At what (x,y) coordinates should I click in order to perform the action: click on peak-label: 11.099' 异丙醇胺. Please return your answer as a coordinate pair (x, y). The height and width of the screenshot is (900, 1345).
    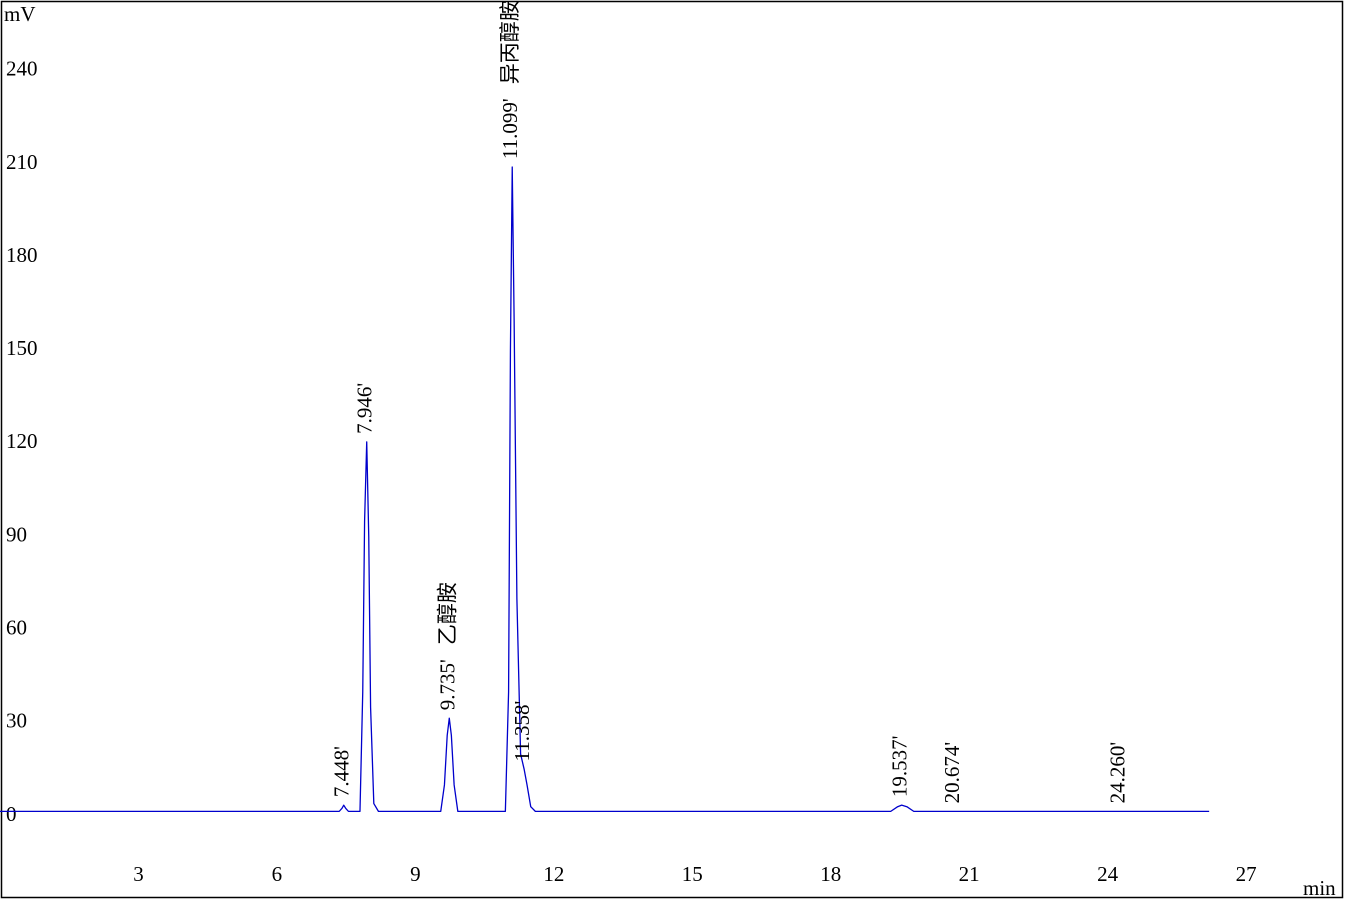
    Looking at the image, I should click on (510, 79).